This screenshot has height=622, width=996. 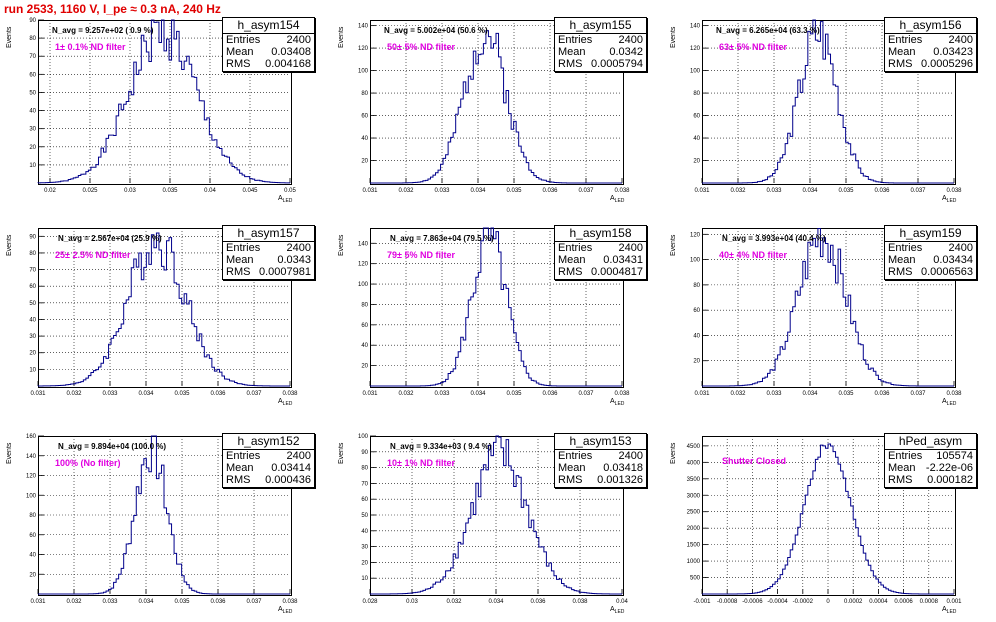 What do you see at coordinates (370, 602) in the screenshot?
I see `x-tick-label: 0.028` at bounding box center [370, 602].